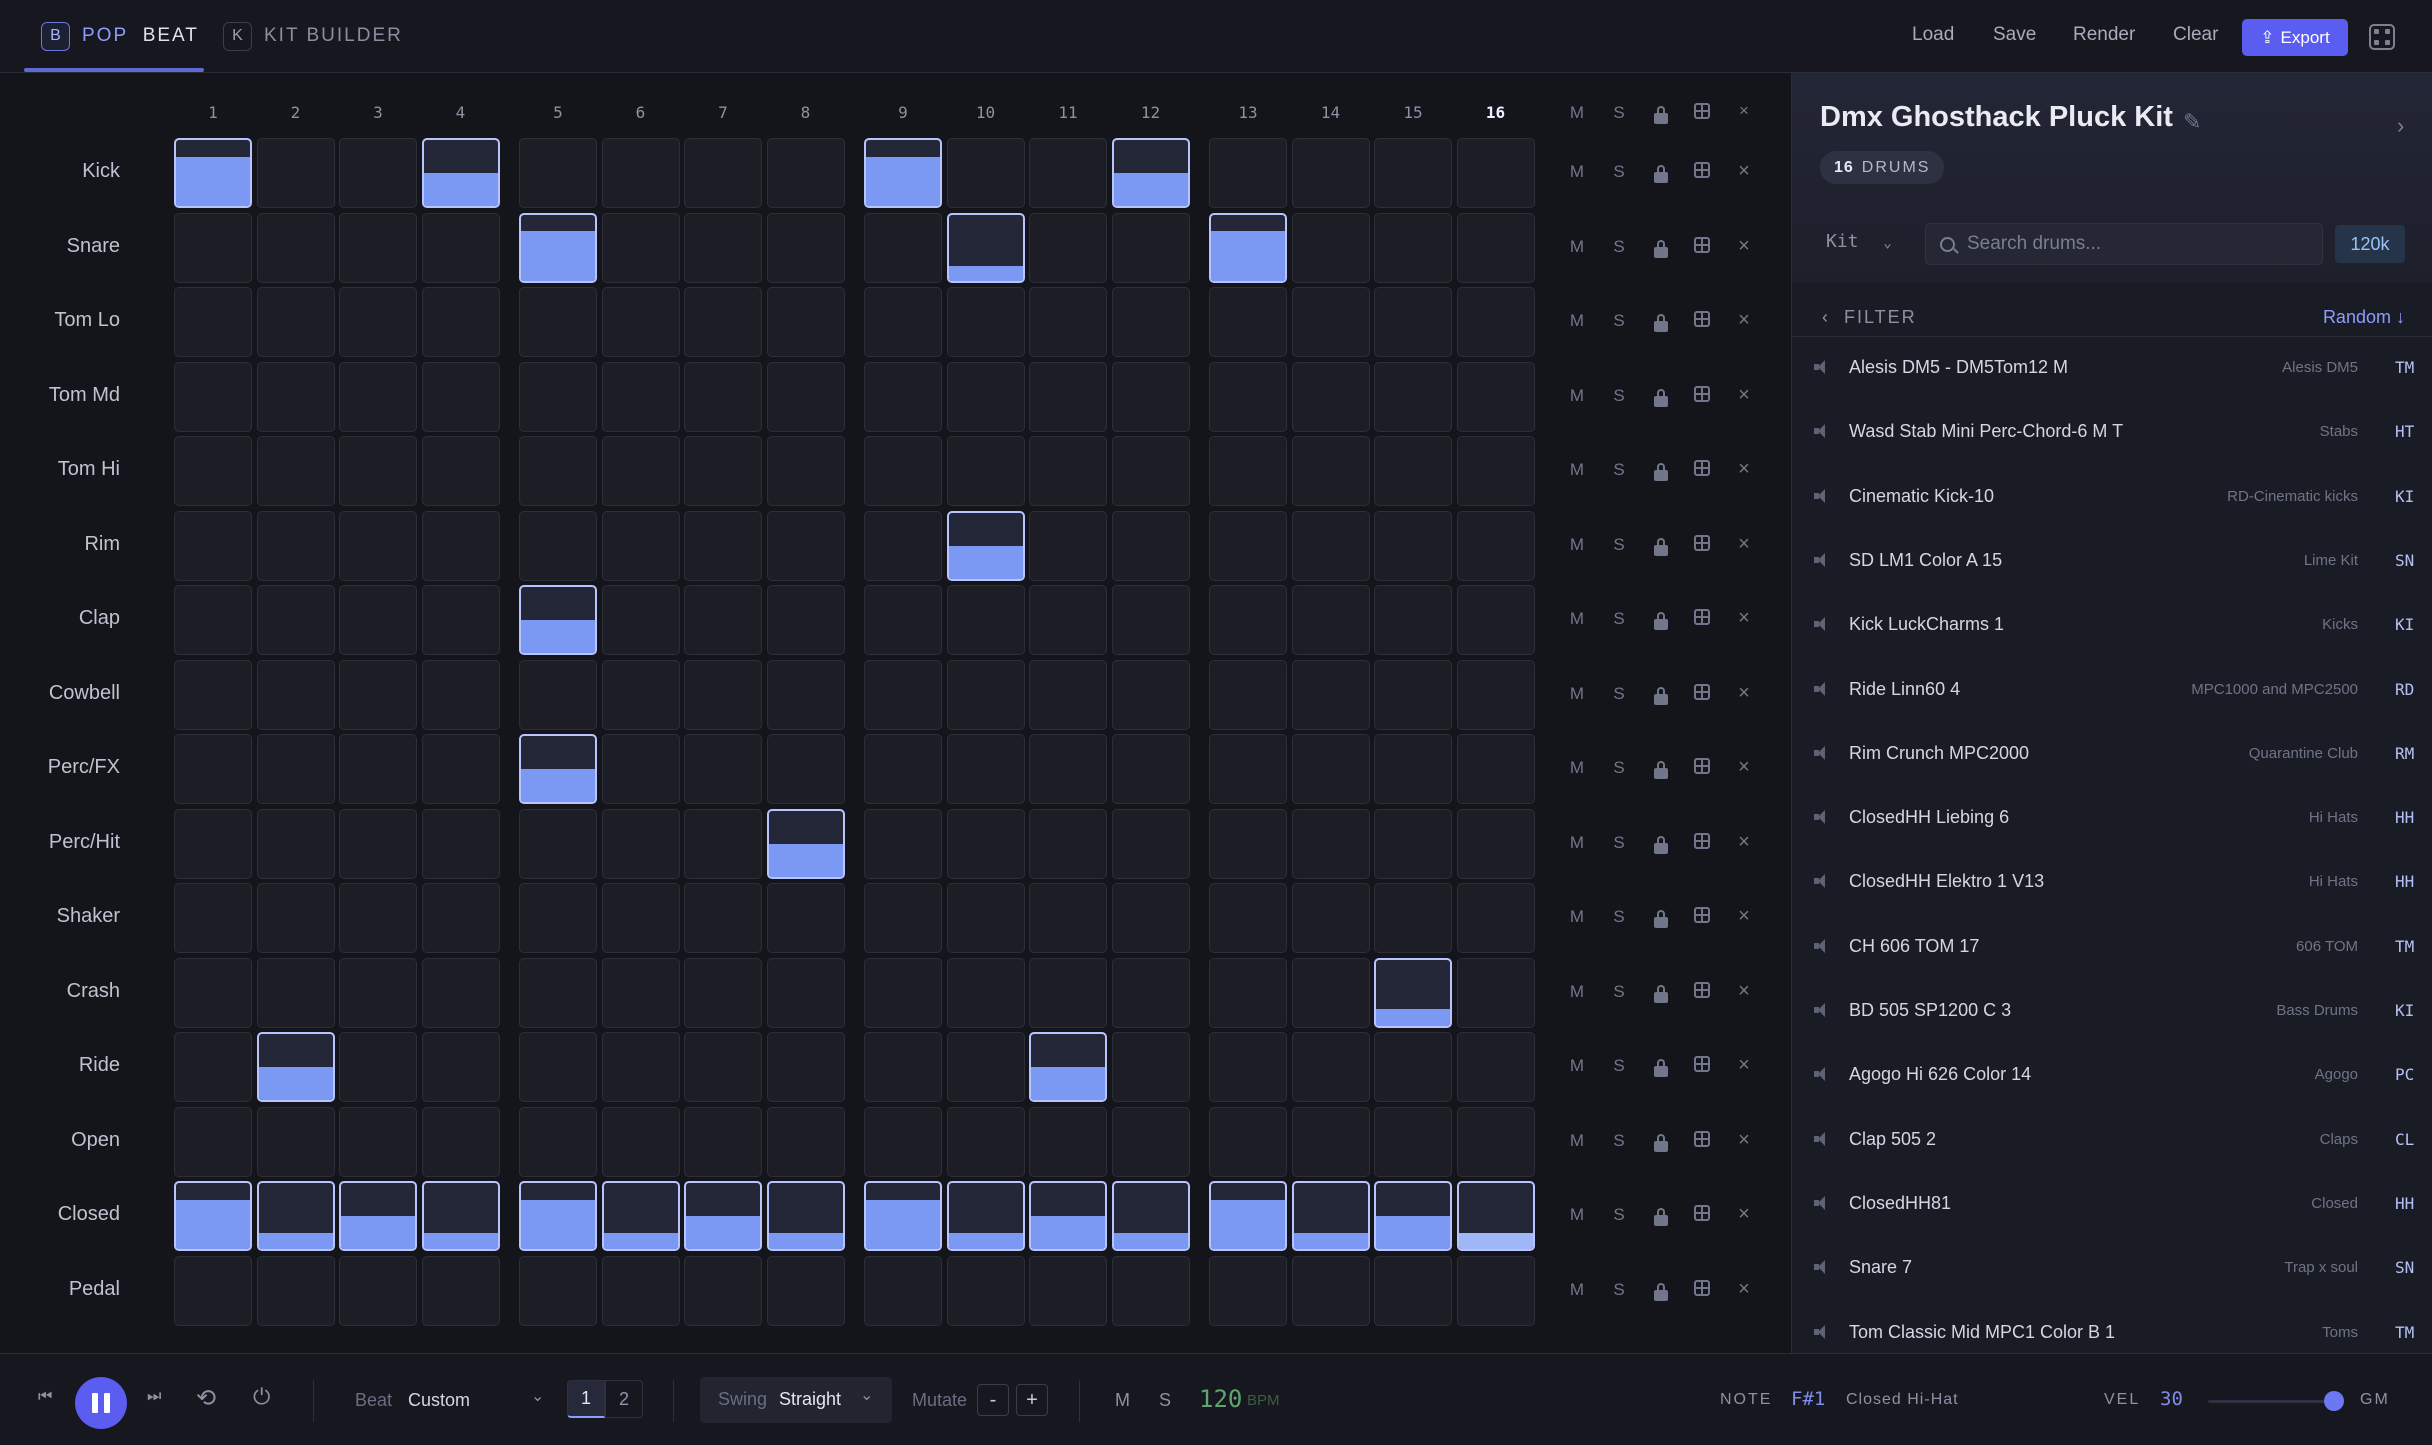 The width and height of the screenshot is (2432, 1445). I want to click on pencil-icon: ✎, so click(2192, 121).